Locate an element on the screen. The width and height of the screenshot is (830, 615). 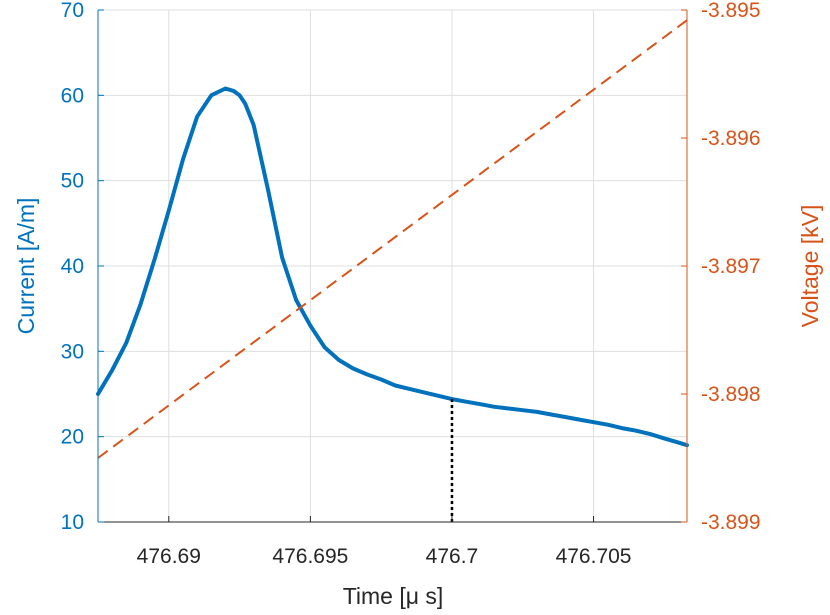
y-left-tick-label: 40 is located at coordinates (72, 266).